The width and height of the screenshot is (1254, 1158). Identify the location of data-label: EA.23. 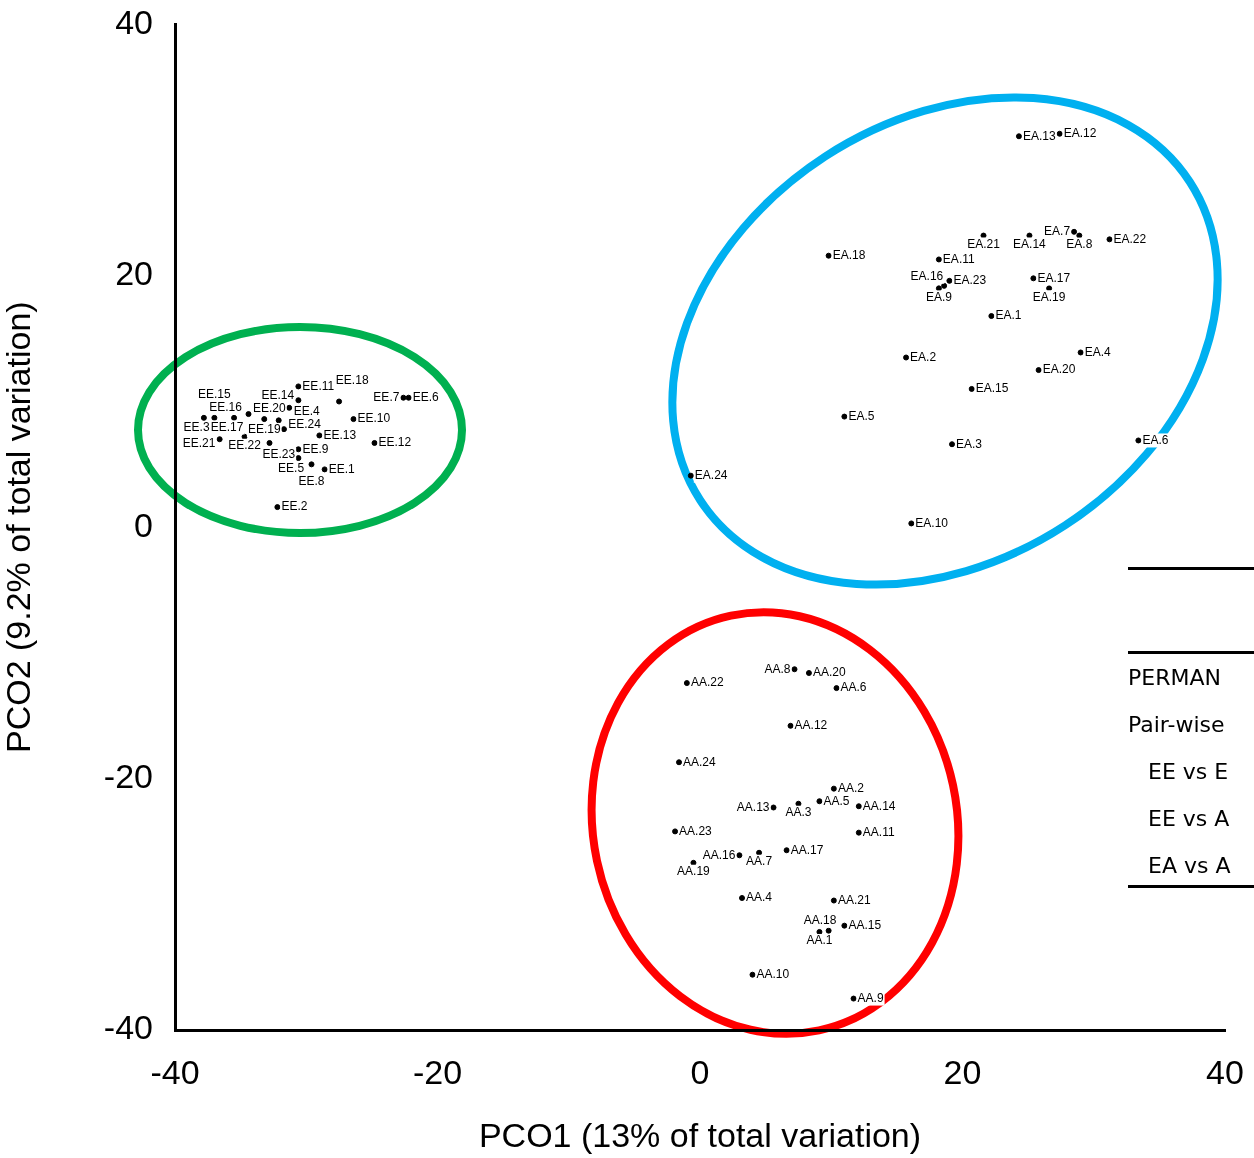
(970, 280).